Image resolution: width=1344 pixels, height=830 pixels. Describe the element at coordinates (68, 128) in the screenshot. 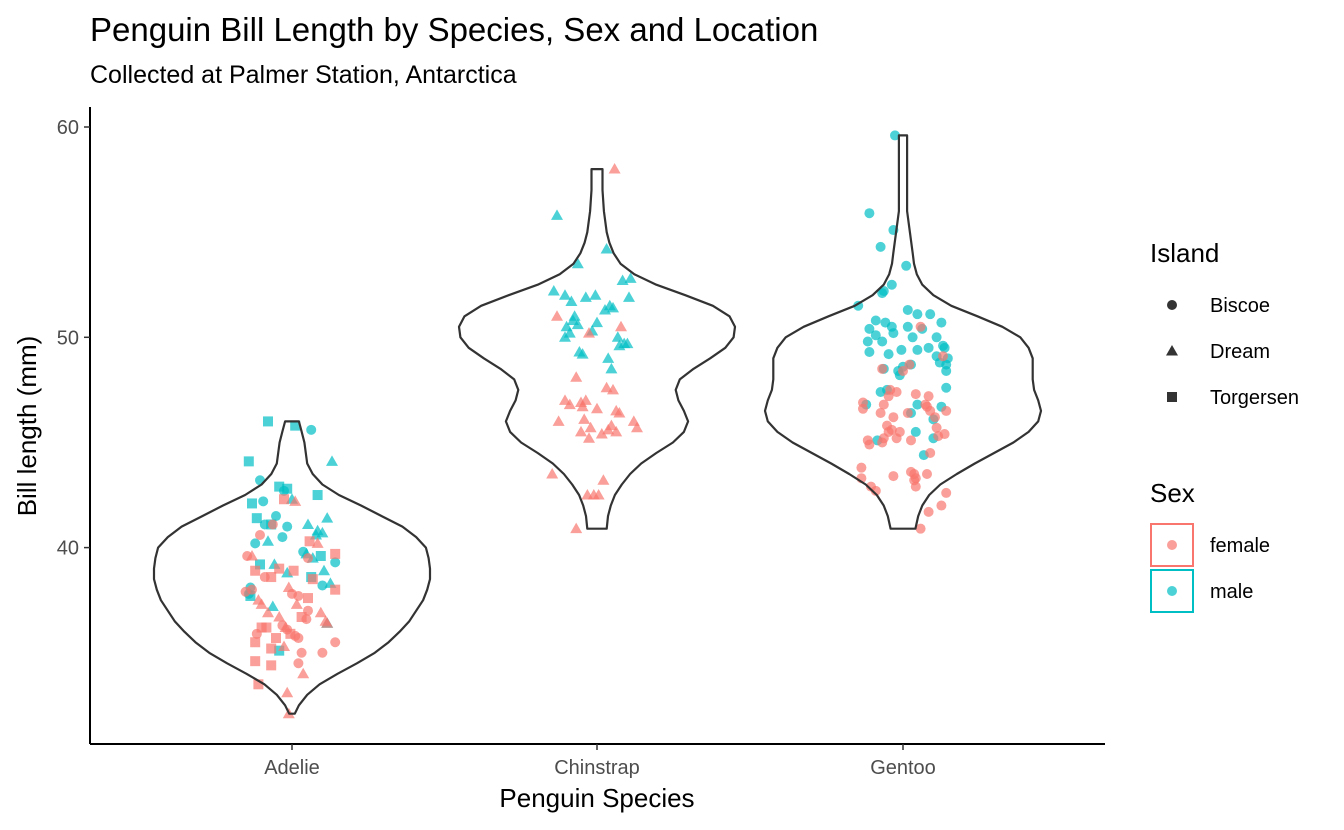

I see `y-tick-label: 60` at that location.